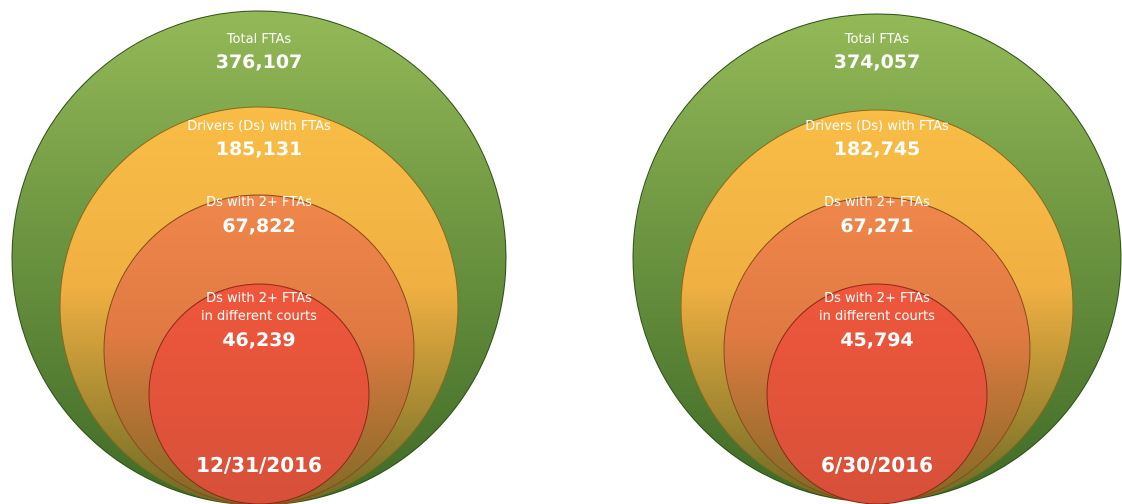  Describe the element at coordinates (876, 340) in the screenshot. I see `courts-value: 45,794` at that location.